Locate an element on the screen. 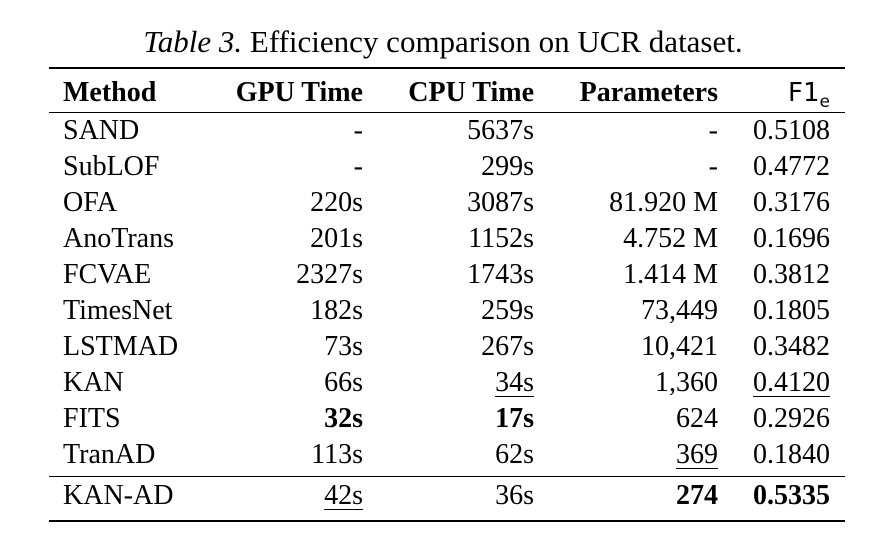 The image size is (886, 546). table-row: KAN 66s 34s 1,360 0.4120 is located at coordinates (443, 383).